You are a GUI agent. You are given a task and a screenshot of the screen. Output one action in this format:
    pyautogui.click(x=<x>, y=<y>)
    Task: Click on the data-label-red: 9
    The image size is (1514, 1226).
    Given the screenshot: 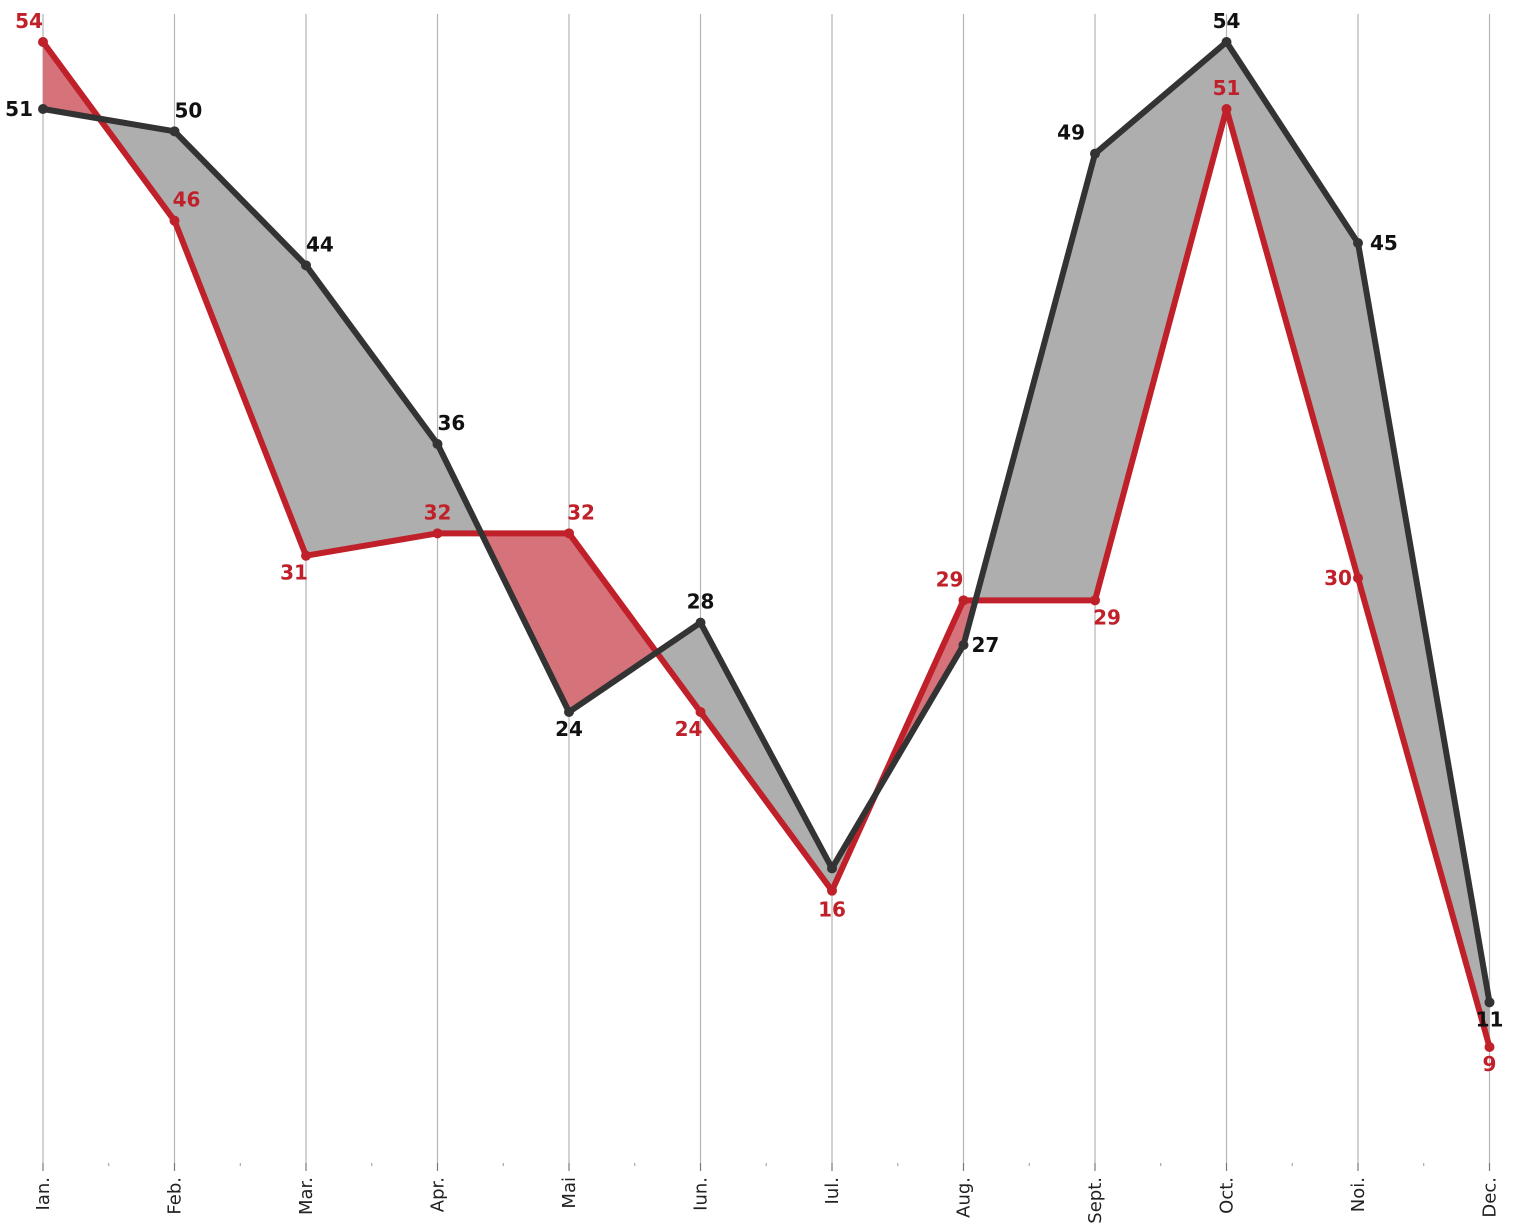 What is the action you would take?
    pyautogui.click(x=1490, y=1064)
    